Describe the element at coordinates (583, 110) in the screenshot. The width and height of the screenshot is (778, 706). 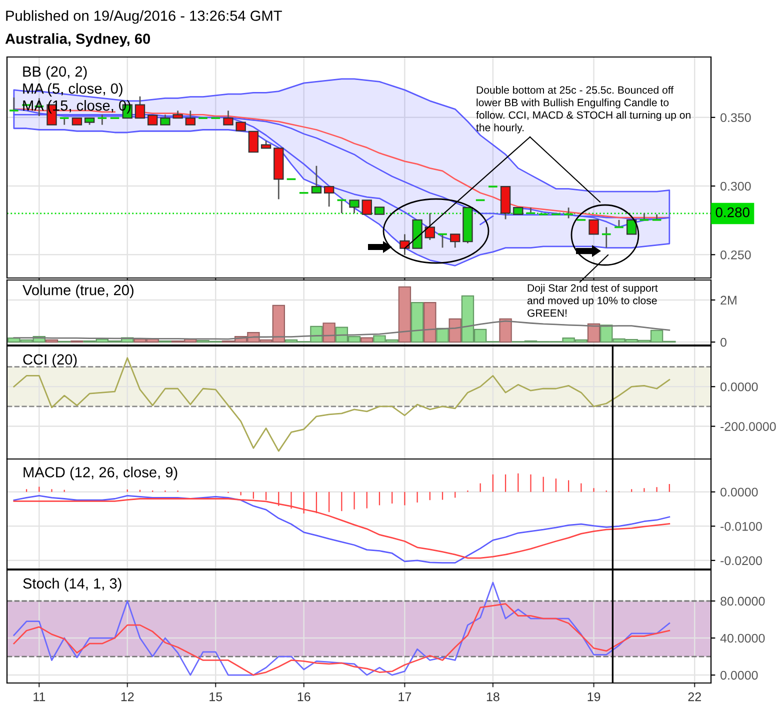
I see `annotation: Double bottom at 25c - 25.5c. Bounced off lower BB with Bullish Engulfing Candle to follow. CCI, MACD & STOCH all turning up on the hourly.` at that location.